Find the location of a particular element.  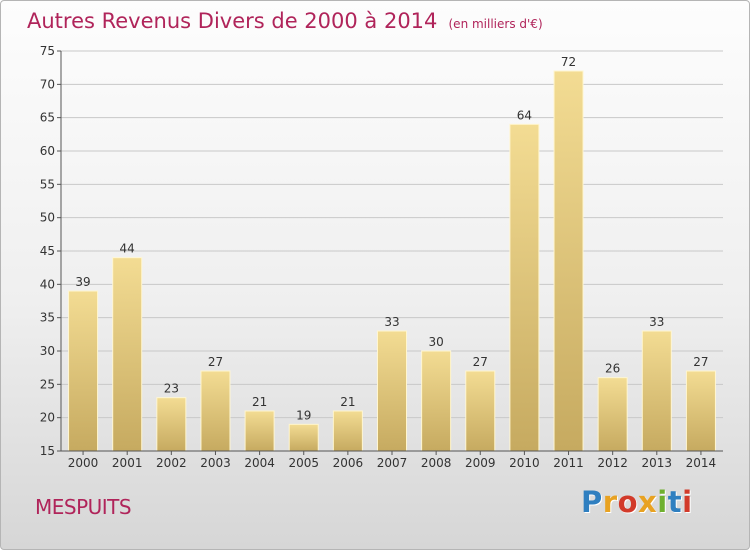

y-tick-label: 15 is located at coordinates (47, 451).